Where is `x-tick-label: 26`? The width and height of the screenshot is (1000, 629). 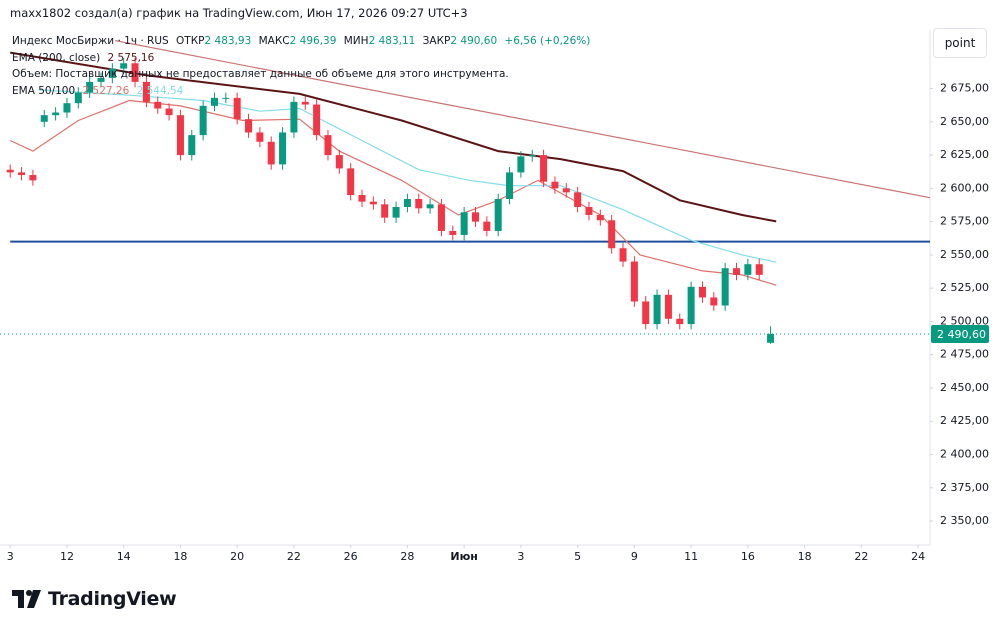
x-tick-label: 26 is located at coordinates (351, 556).